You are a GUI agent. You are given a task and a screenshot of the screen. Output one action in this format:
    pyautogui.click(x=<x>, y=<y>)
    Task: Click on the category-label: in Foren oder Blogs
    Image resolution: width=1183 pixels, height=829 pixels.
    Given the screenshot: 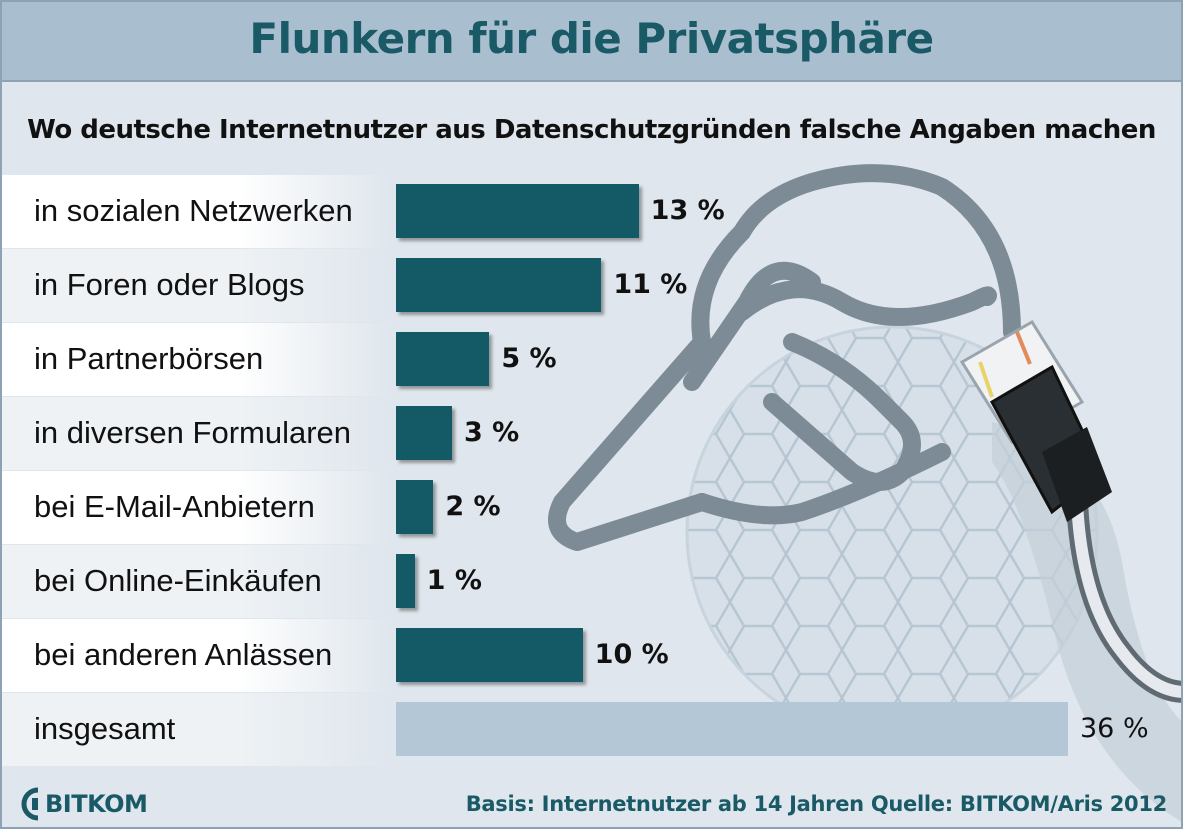 What is the action you would take?
    pyautogui.click(x=169, y=284)
    